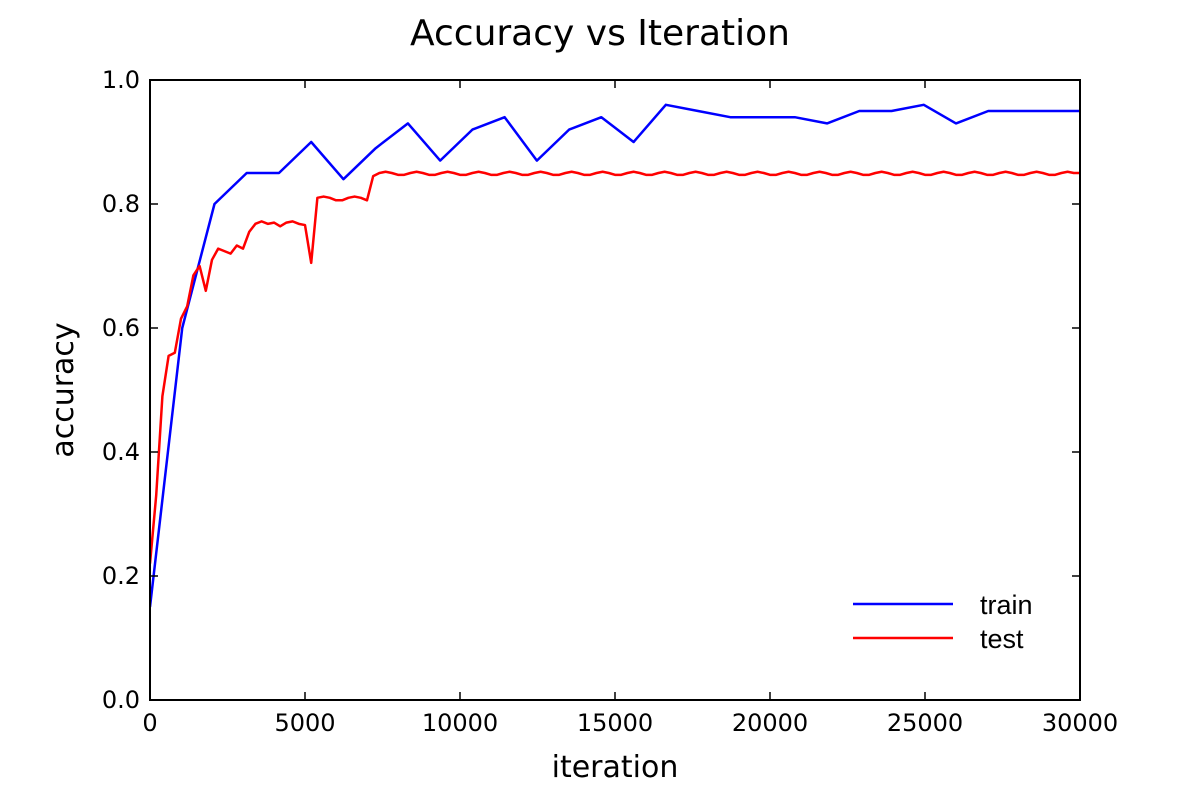  I want to click on x-tick-label: 10000, so click(460, 723).